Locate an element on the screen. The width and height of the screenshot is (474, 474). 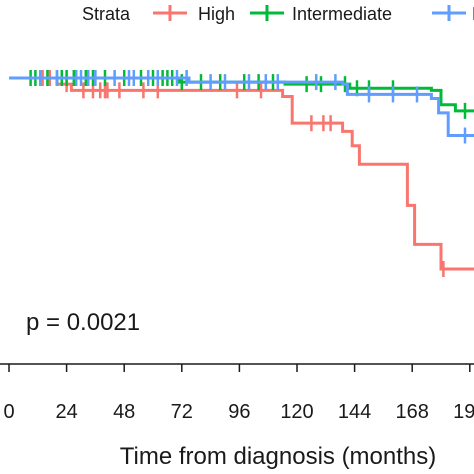
x-tick-label-48: 48 is located at coordinates (124, 412).